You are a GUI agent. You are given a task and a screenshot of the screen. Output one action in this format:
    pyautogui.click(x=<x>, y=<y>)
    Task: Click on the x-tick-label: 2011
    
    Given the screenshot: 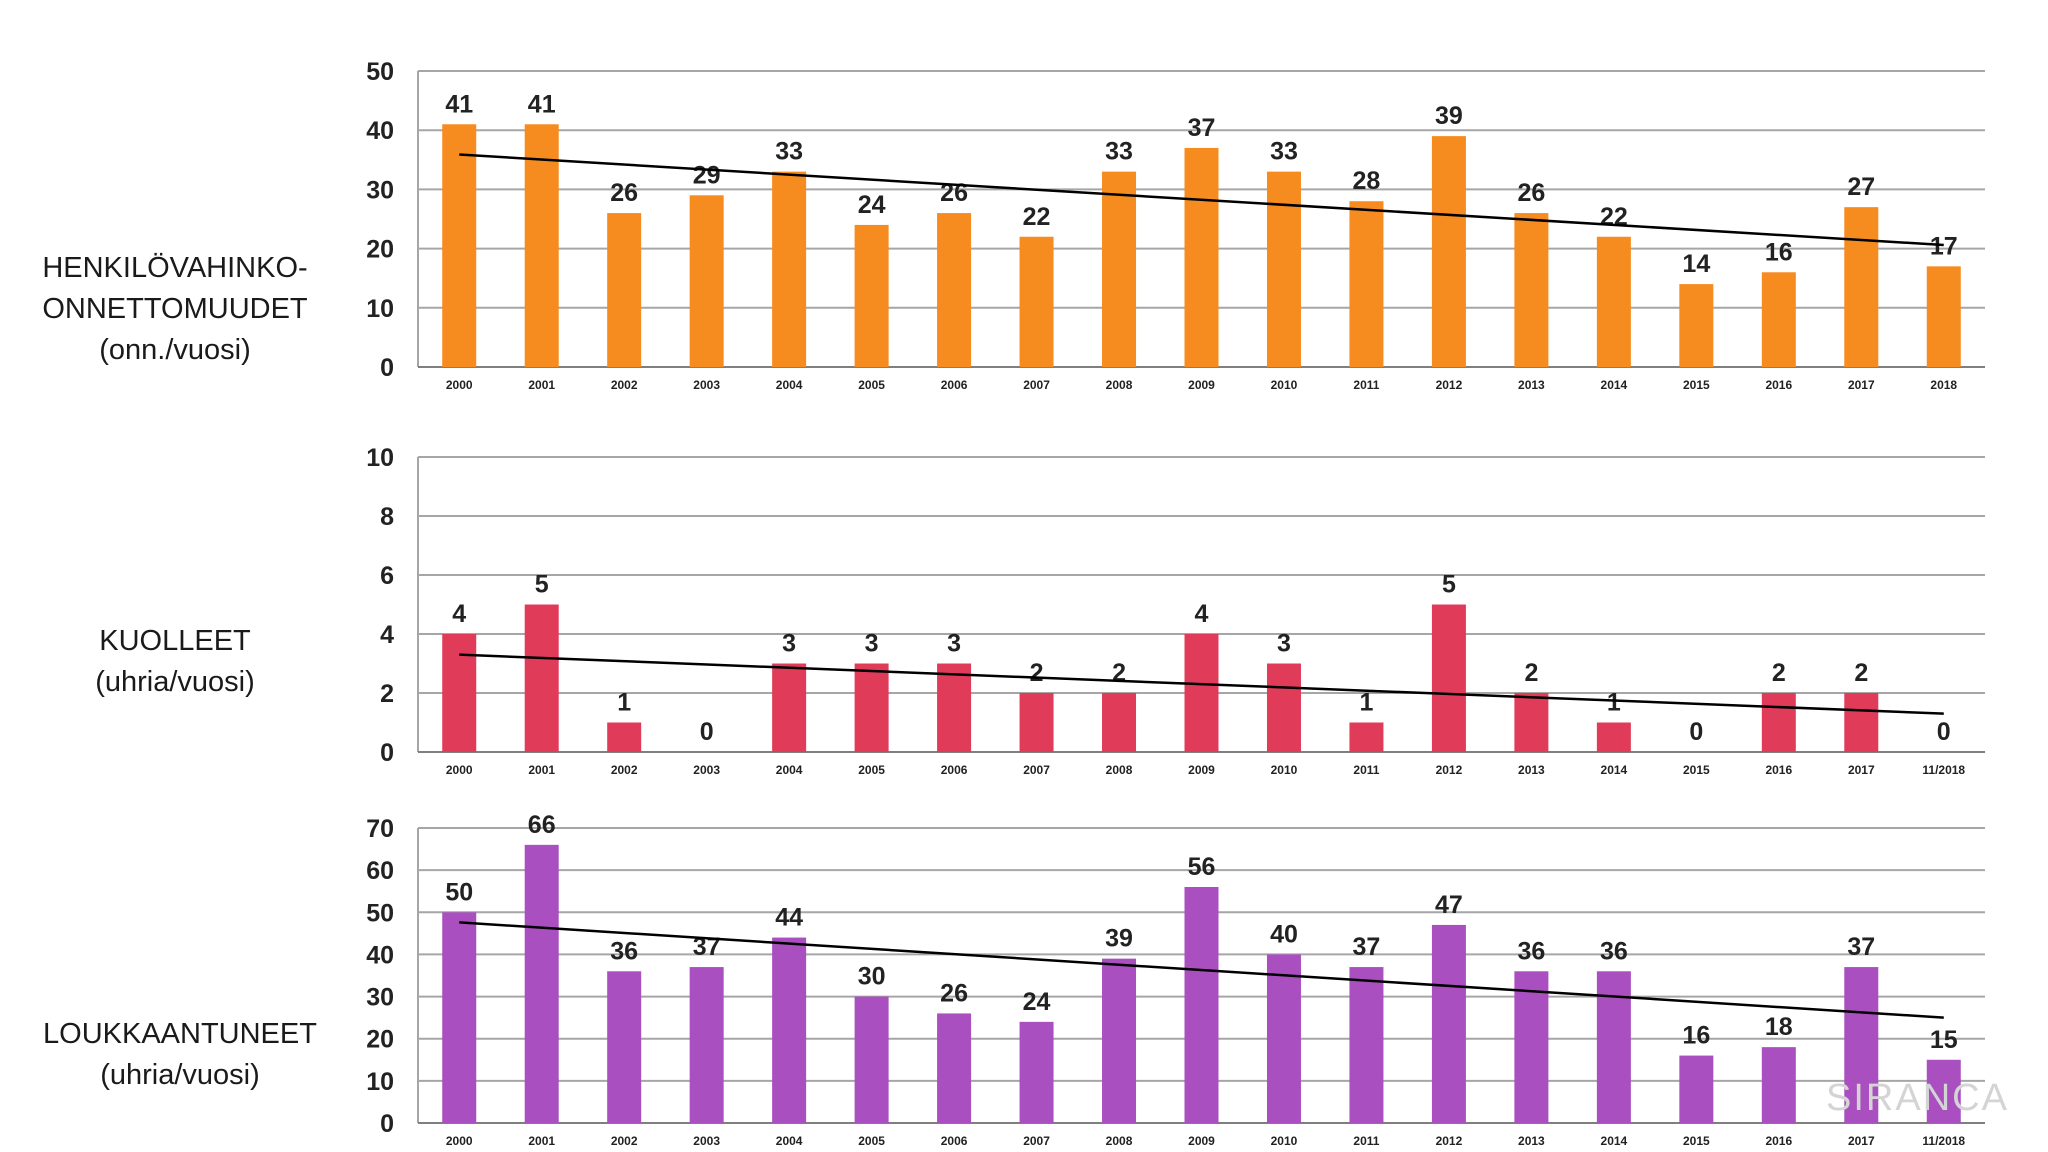 What is the action you would take?
    pyautogui.click(x=1366, y=1141)
    